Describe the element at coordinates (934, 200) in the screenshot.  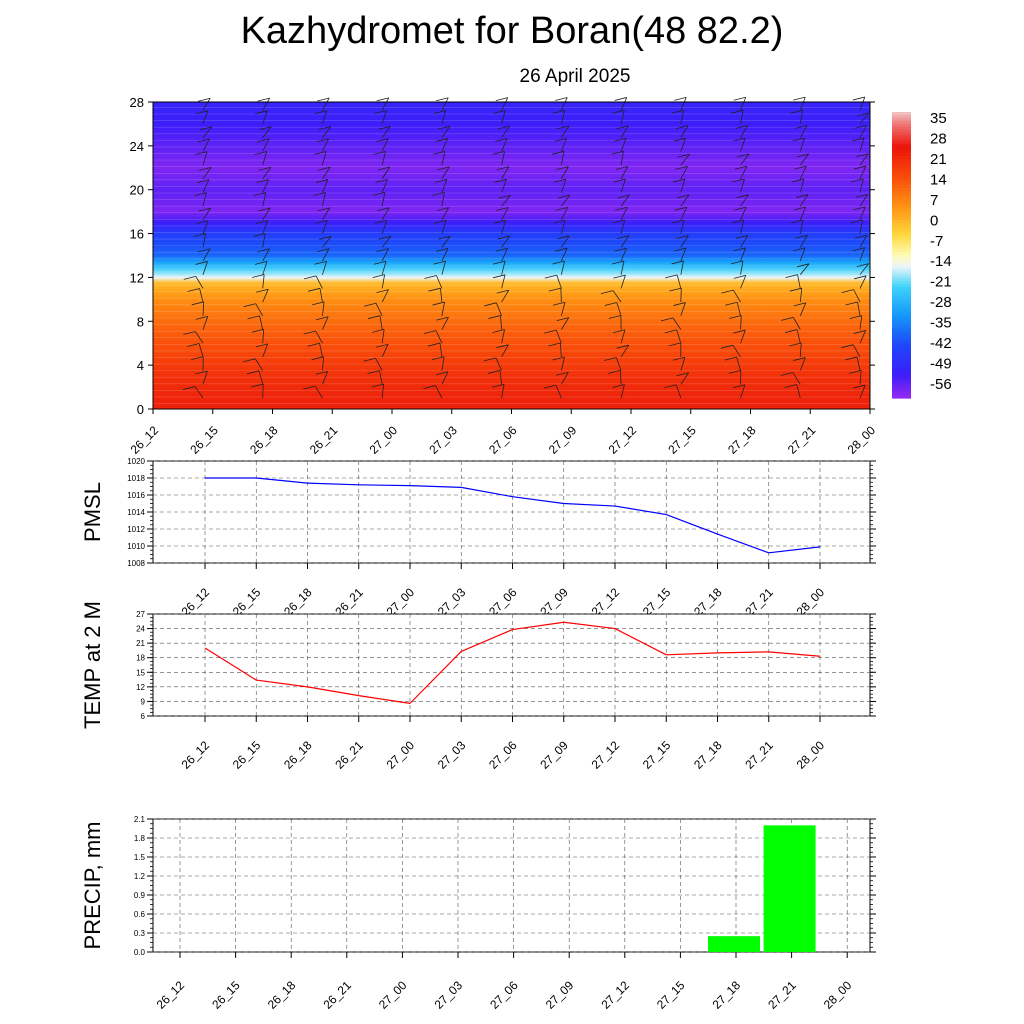
I see `colorbar-label: 7` at that location.